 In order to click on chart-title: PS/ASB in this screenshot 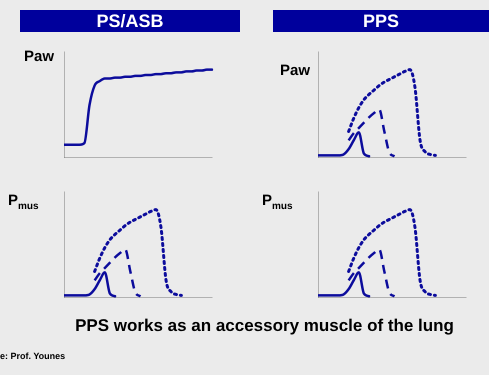, I will do `click(130, 21)`.